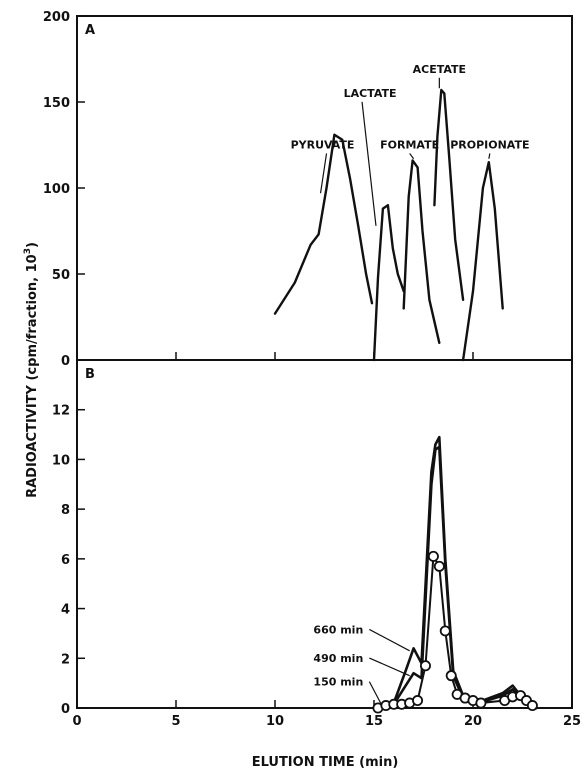 The image size is (585, 773). What do you see at coordinates (90, 30) in the screenshot?
I see `panel-label: A` at bounding box center [90, 30].